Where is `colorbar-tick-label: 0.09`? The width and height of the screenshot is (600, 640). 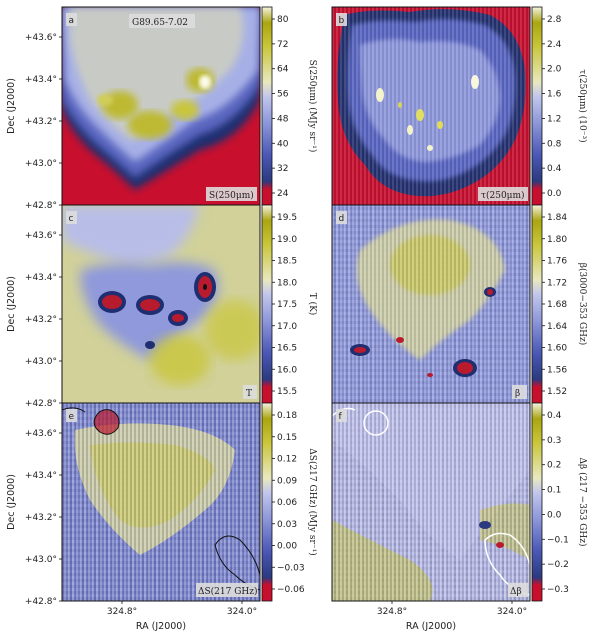 colorbar-tick-label: 0.09 is located at coordinates (287, 481).